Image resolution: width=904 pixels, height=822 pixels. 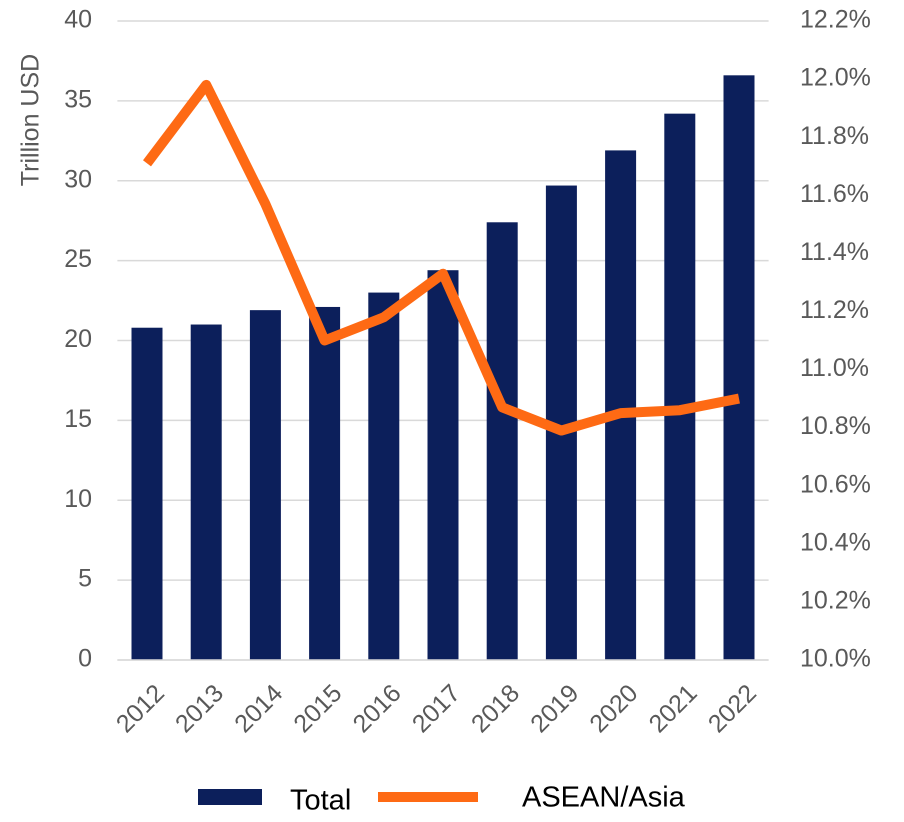 I want to click on y-tick-label: 20, so click(x=78, y=339).